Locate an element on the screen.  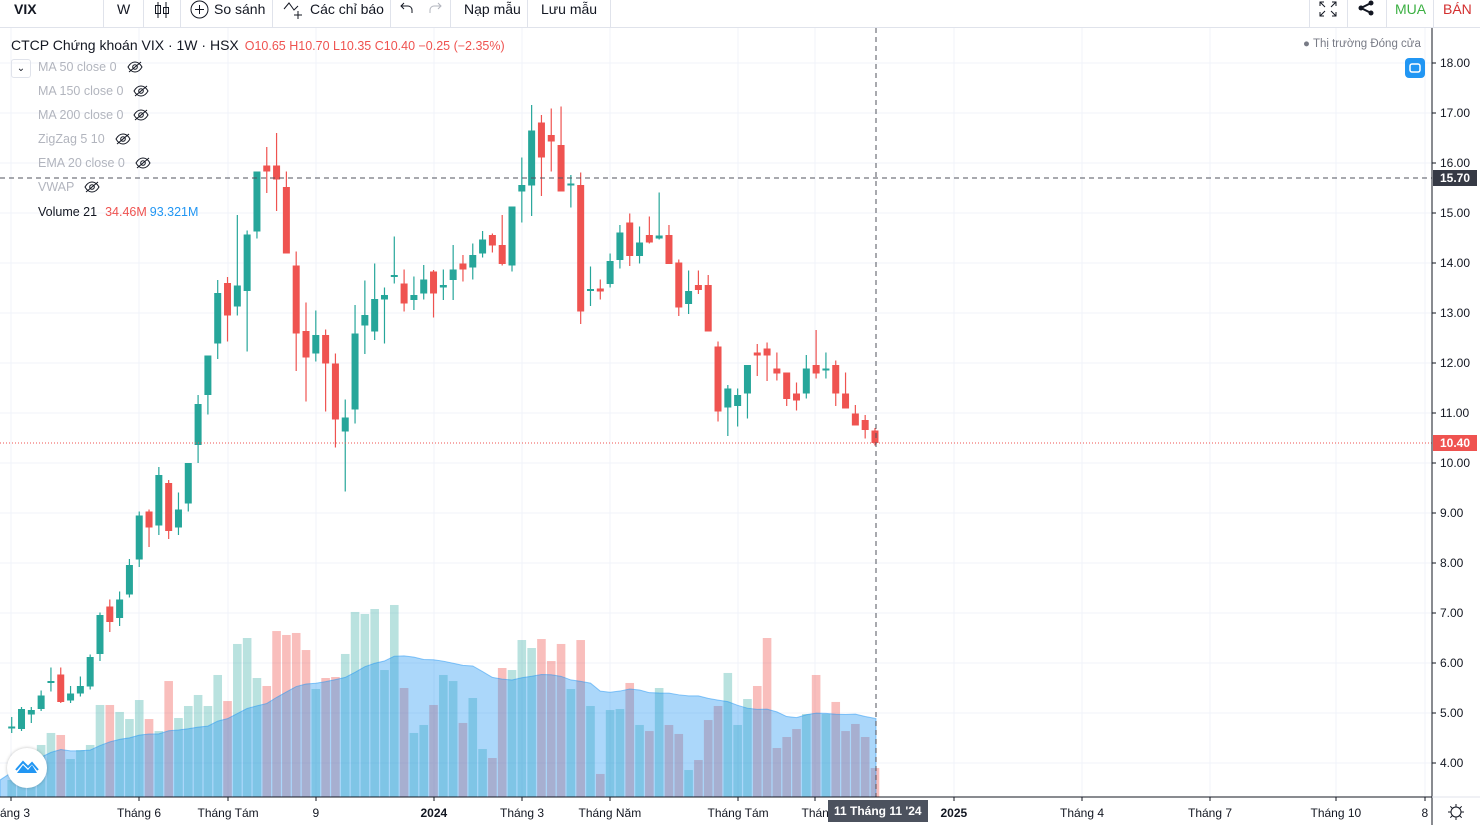
brand-logo is located at coordinates (27, 768).